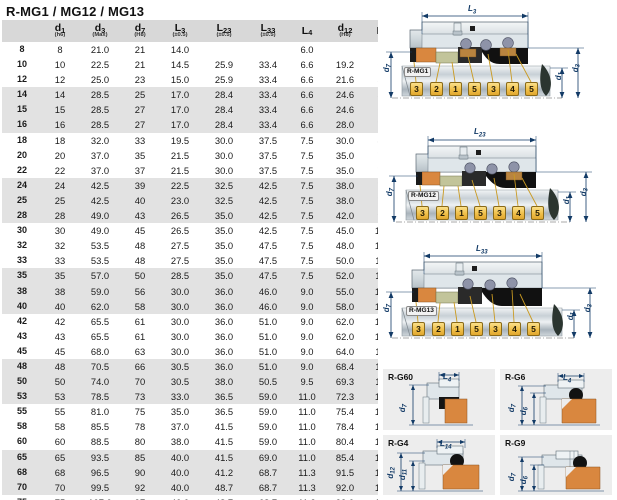 This screenshot has height=500, width=617. Describe the element at coordinates (140, 366) in the screenshot. I see `cell-d7: 66` at that location.